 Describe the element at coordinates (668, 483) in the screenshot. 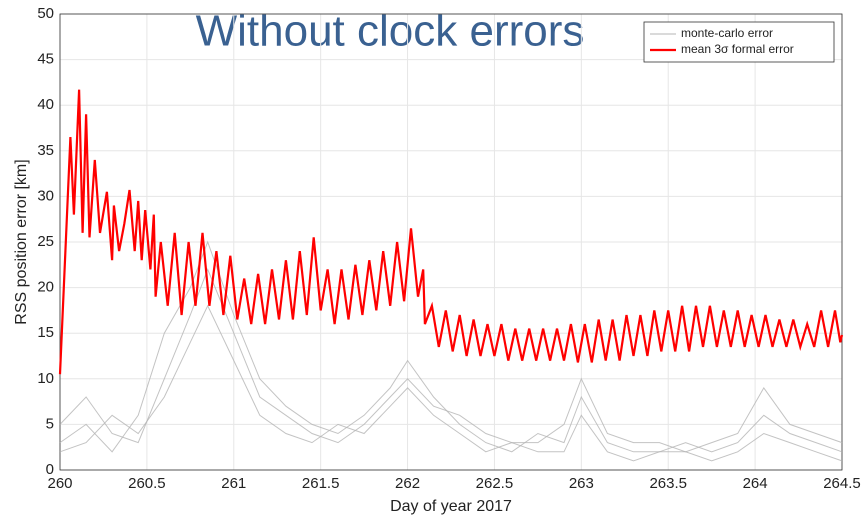

I see `x-tick-label: 263.5` at that location.